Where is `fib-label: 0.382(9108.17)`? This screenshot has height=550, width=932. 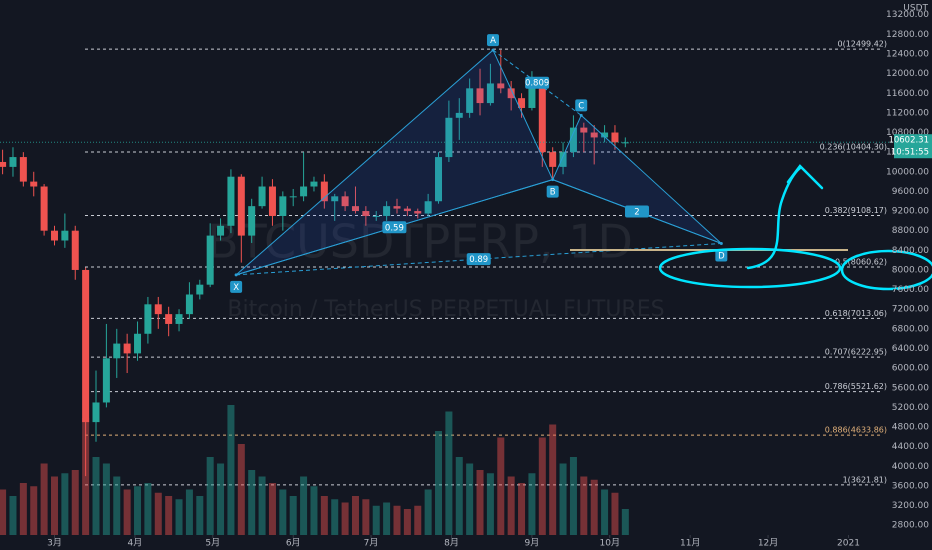 fib-label: 0.382(9108.17) is located at coordinates (856, 210).